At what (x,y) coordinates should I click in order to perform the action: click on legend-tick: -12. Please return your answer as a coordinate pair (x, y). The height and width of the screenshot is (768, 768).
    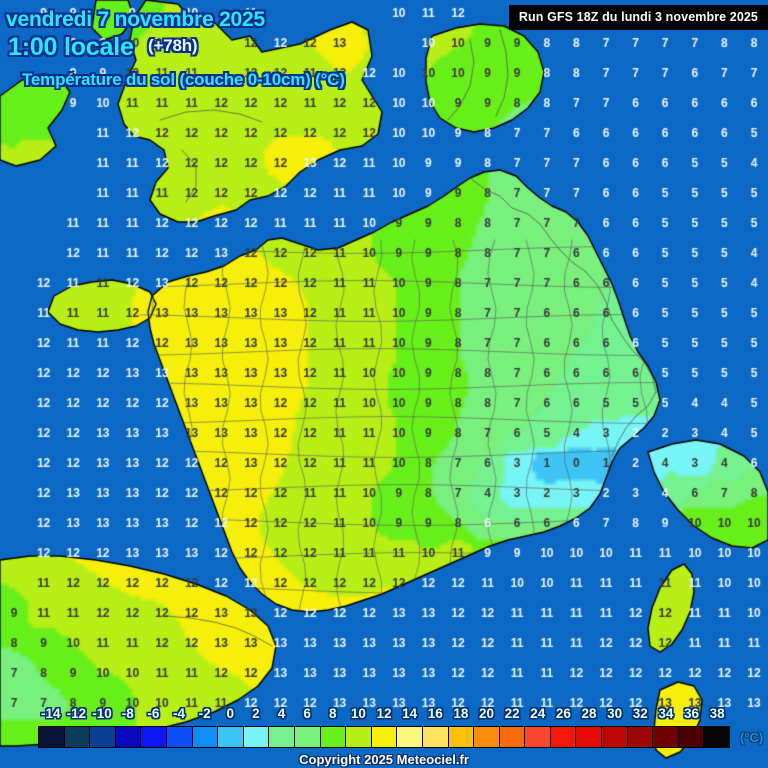
    Looking at the image, I should click on (76, 713).